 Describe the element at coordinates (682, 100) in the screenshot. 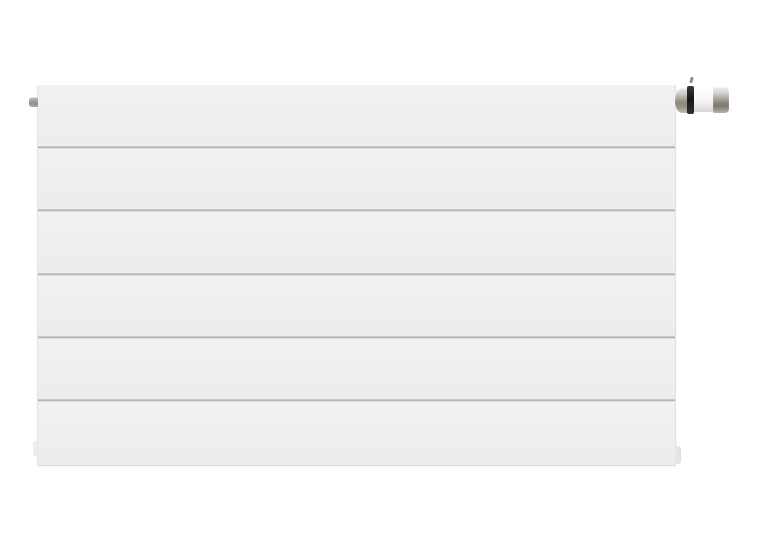

I see `valve-collar-nut` at that location.